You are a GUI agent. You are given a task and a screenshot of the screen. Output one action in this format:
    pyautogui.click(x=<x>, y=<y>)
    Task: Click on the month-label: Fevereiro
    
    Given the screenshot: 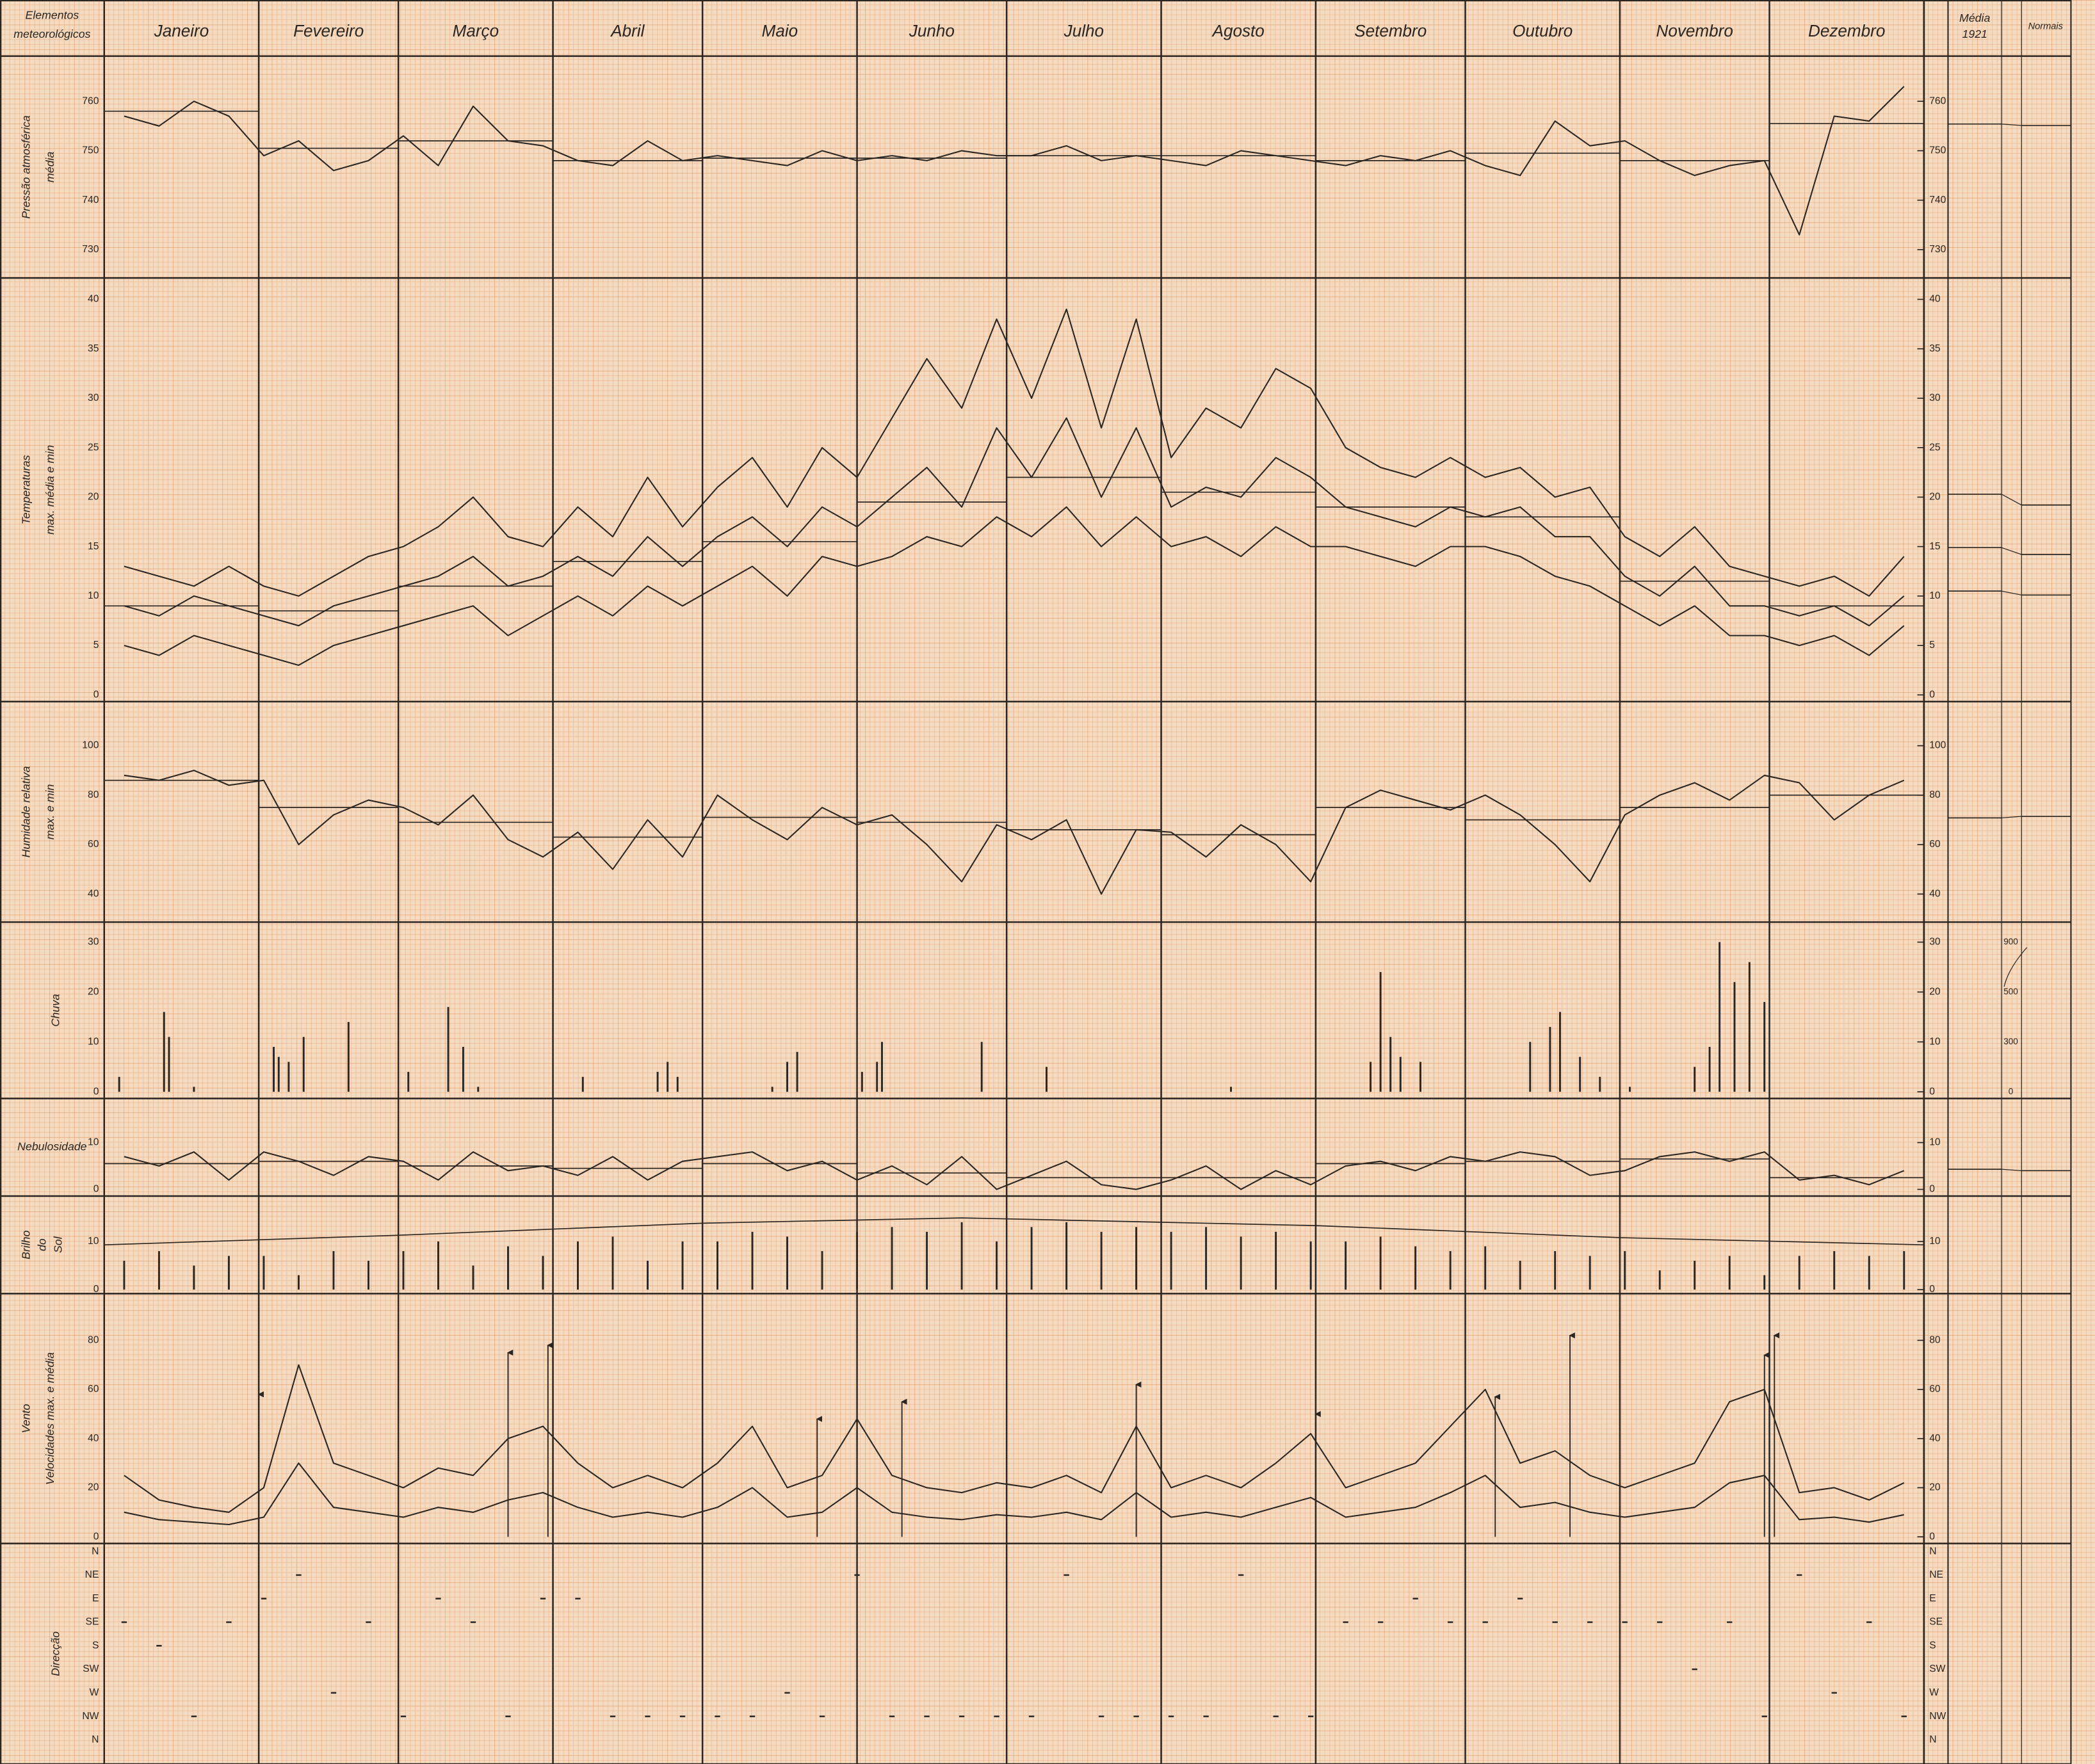 What is the action you would take?
    pyautogui.click(x=328, y=30)
    